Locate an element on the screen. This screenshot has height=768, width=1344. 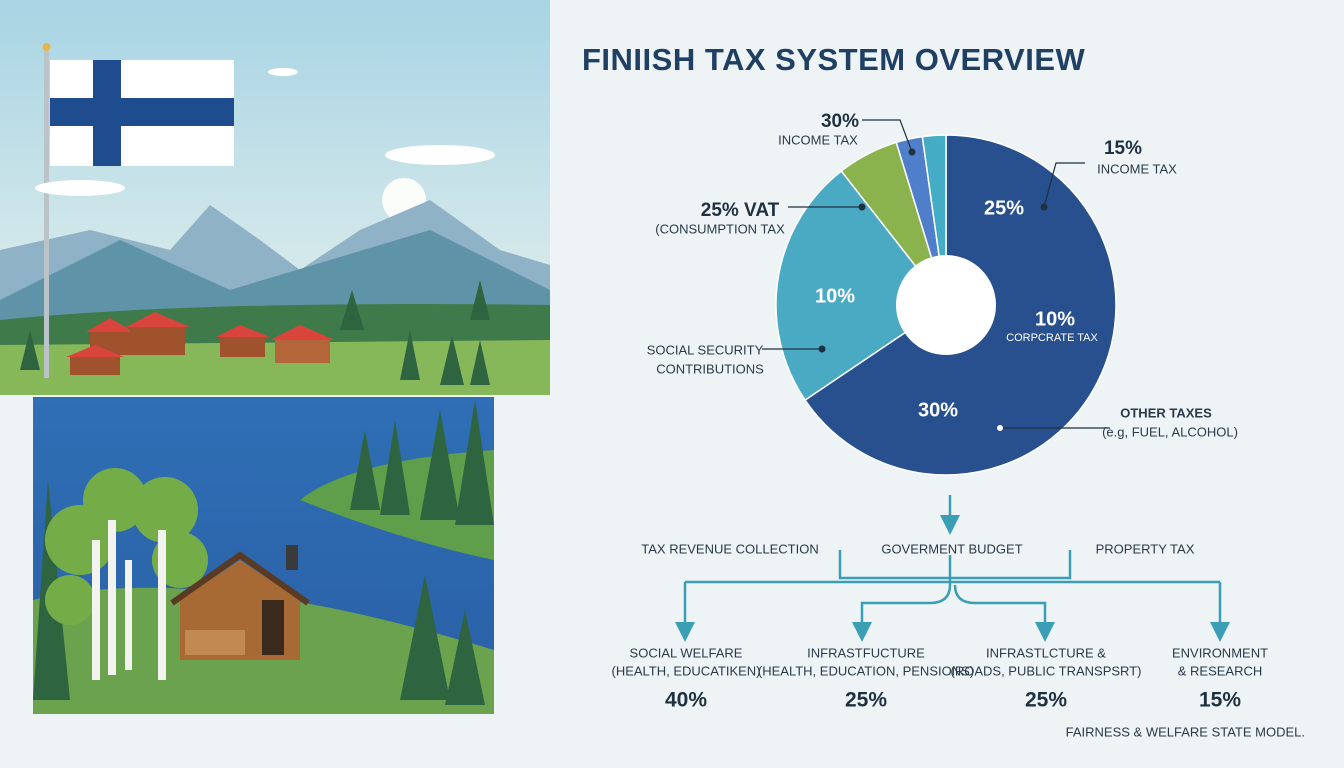
branch-detail: (HEALTH, EDUCATIKEN) is located at coordinates (685, 670).